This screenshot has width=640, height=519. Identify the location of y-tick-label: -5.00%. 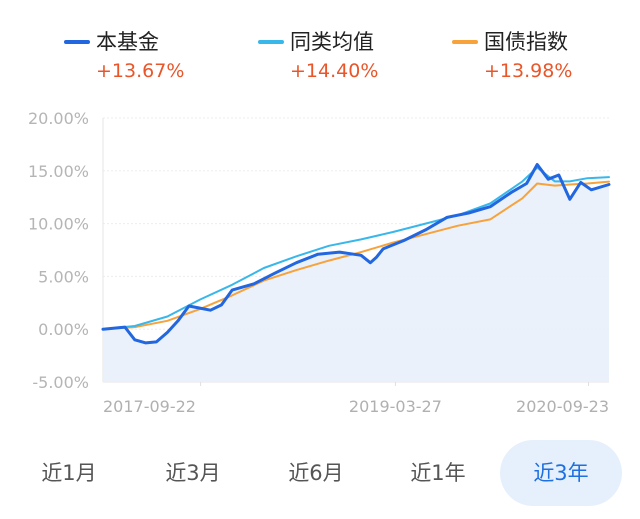
(60, 382).